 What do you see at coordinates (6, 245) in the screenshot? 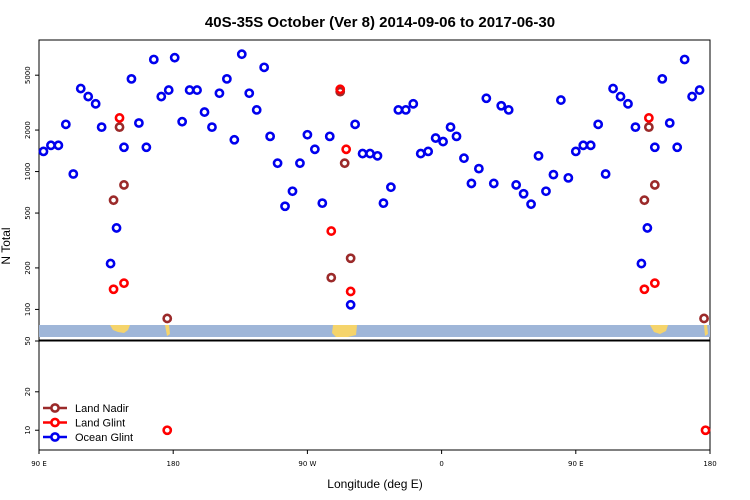
I see `y-axis-label: N Total` at bounding box center [6, 245].